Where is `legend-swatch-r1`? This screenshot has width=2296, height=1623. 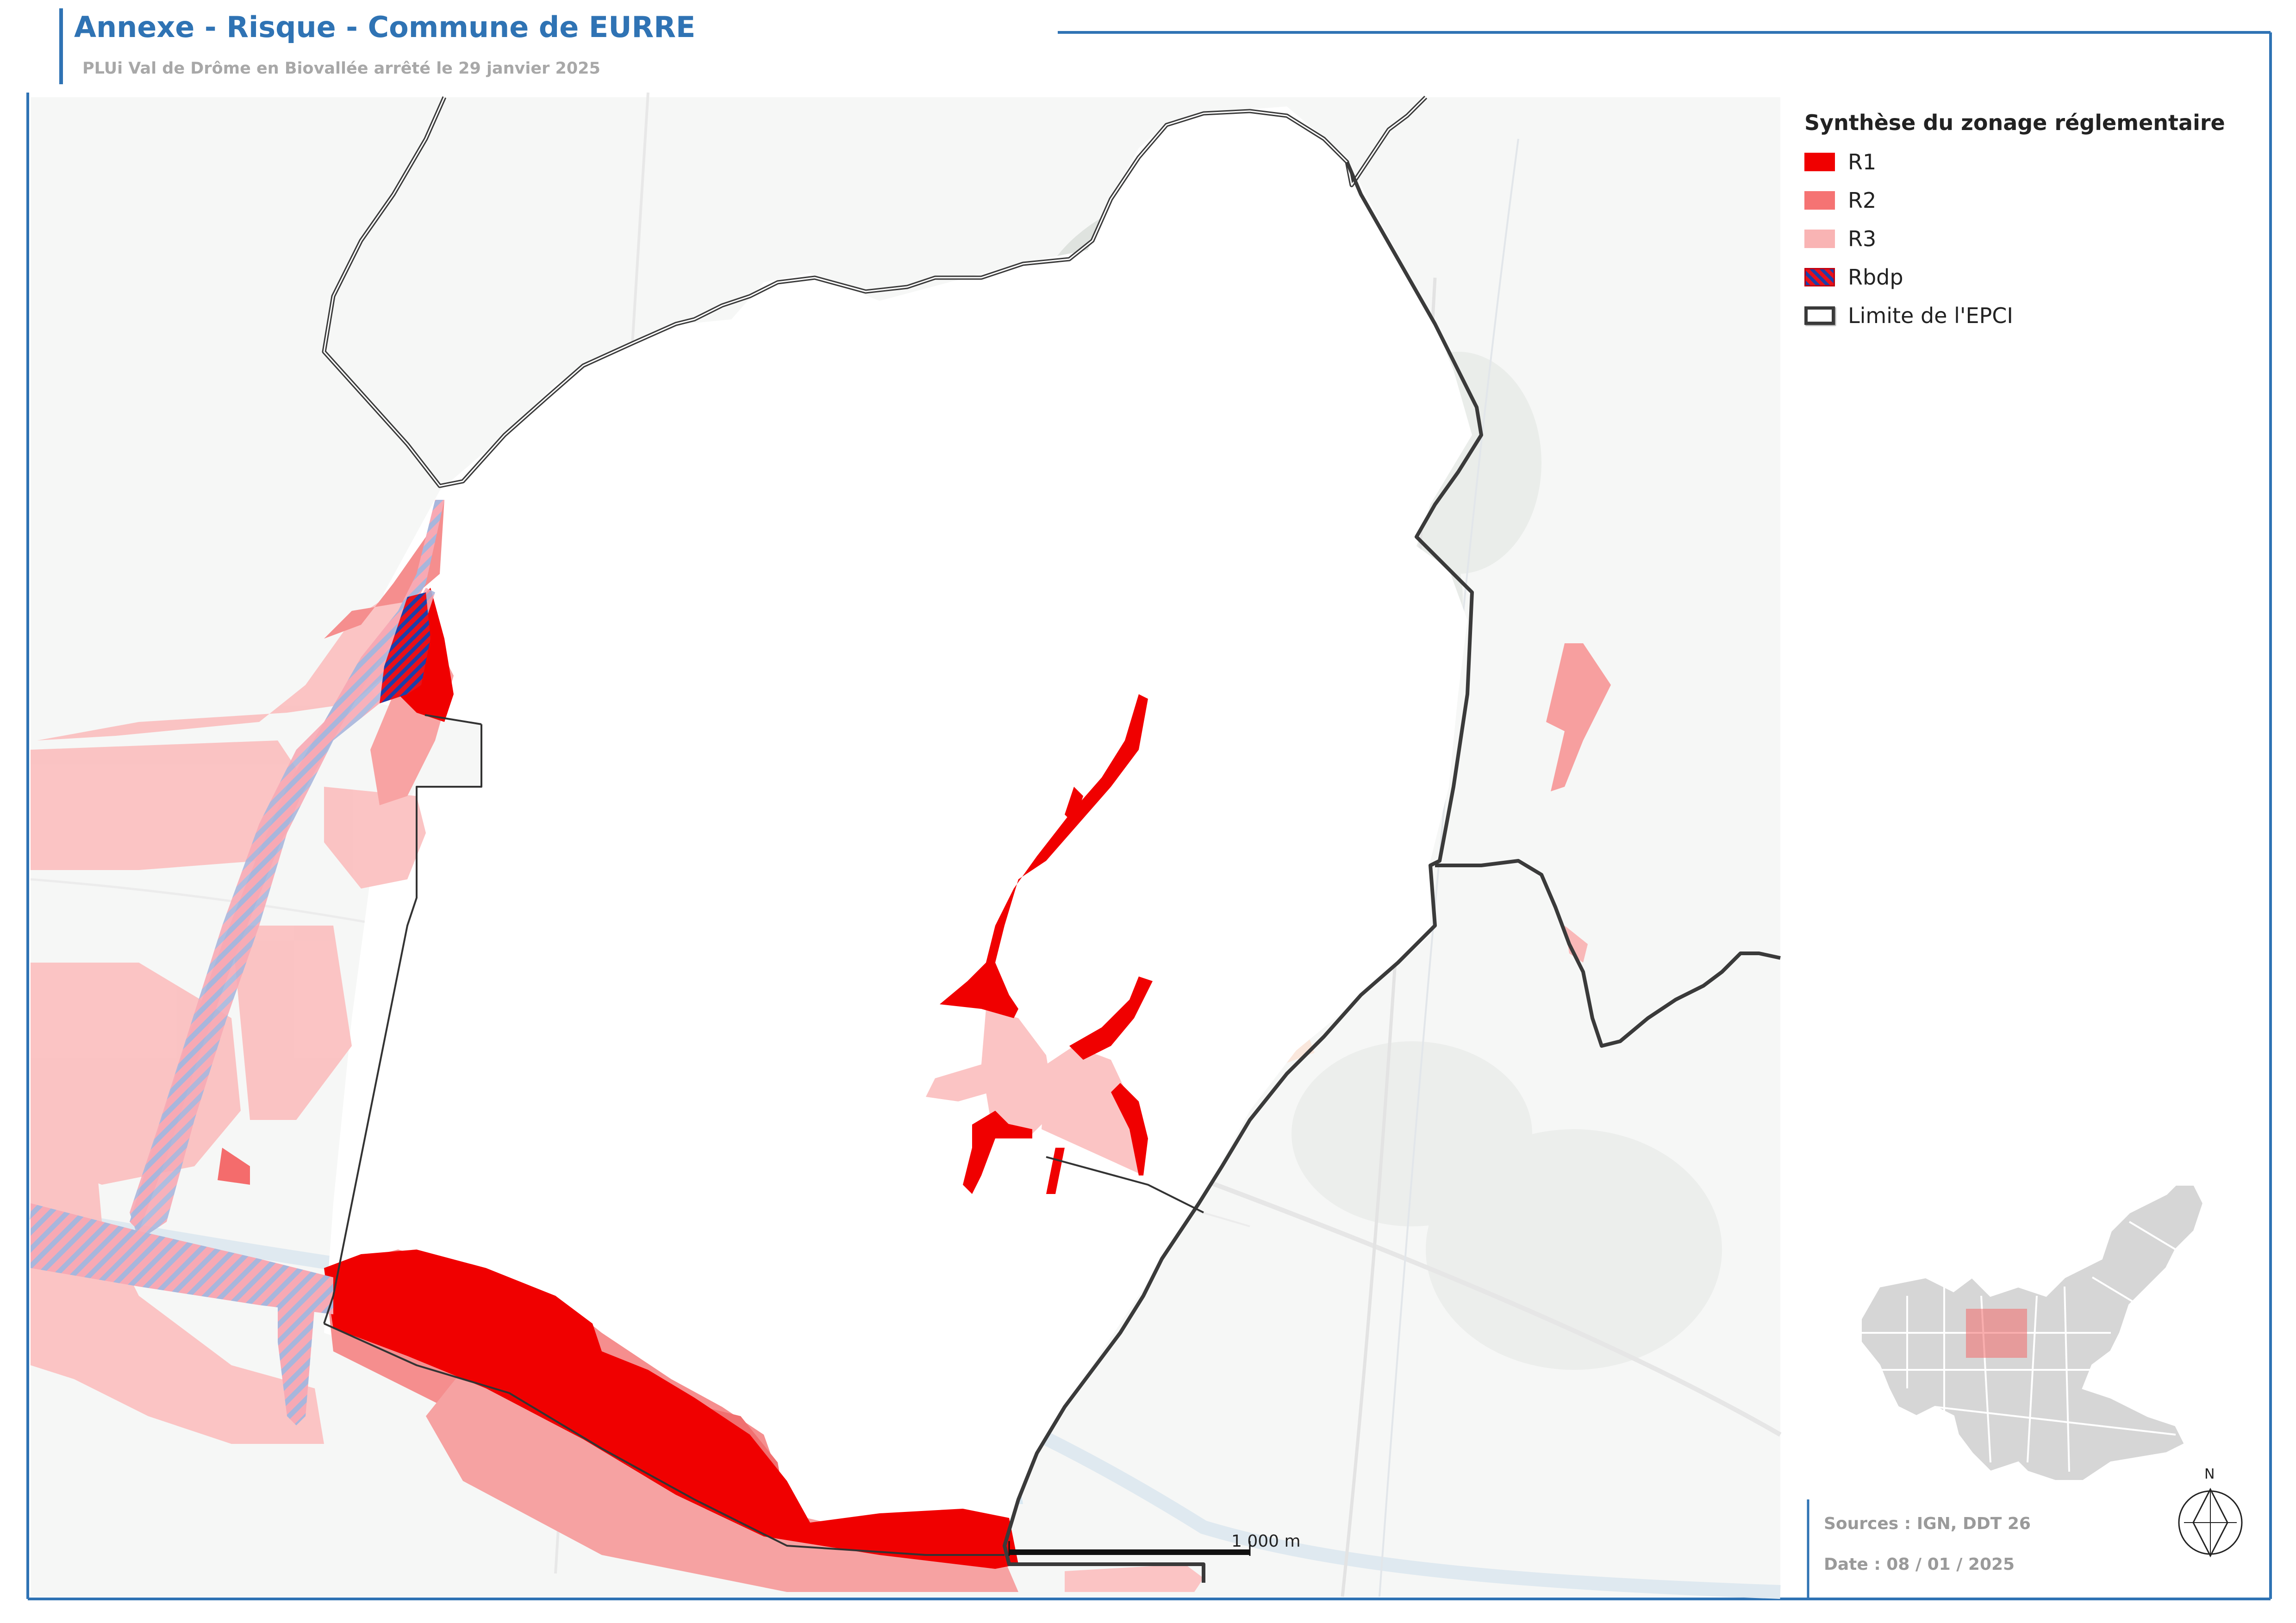
legend-swatch-r1 is located at coordinates (1819, 162).